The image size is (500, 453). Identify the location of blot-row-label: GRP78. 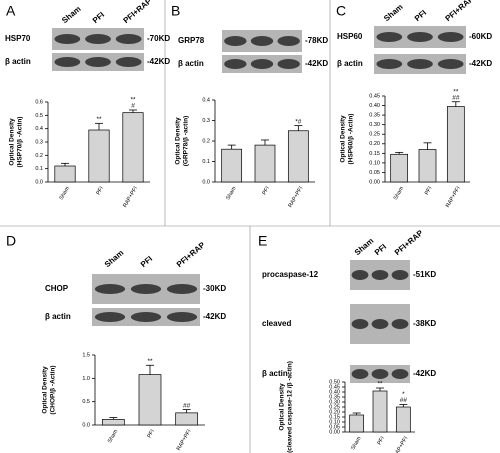
(191, 40).